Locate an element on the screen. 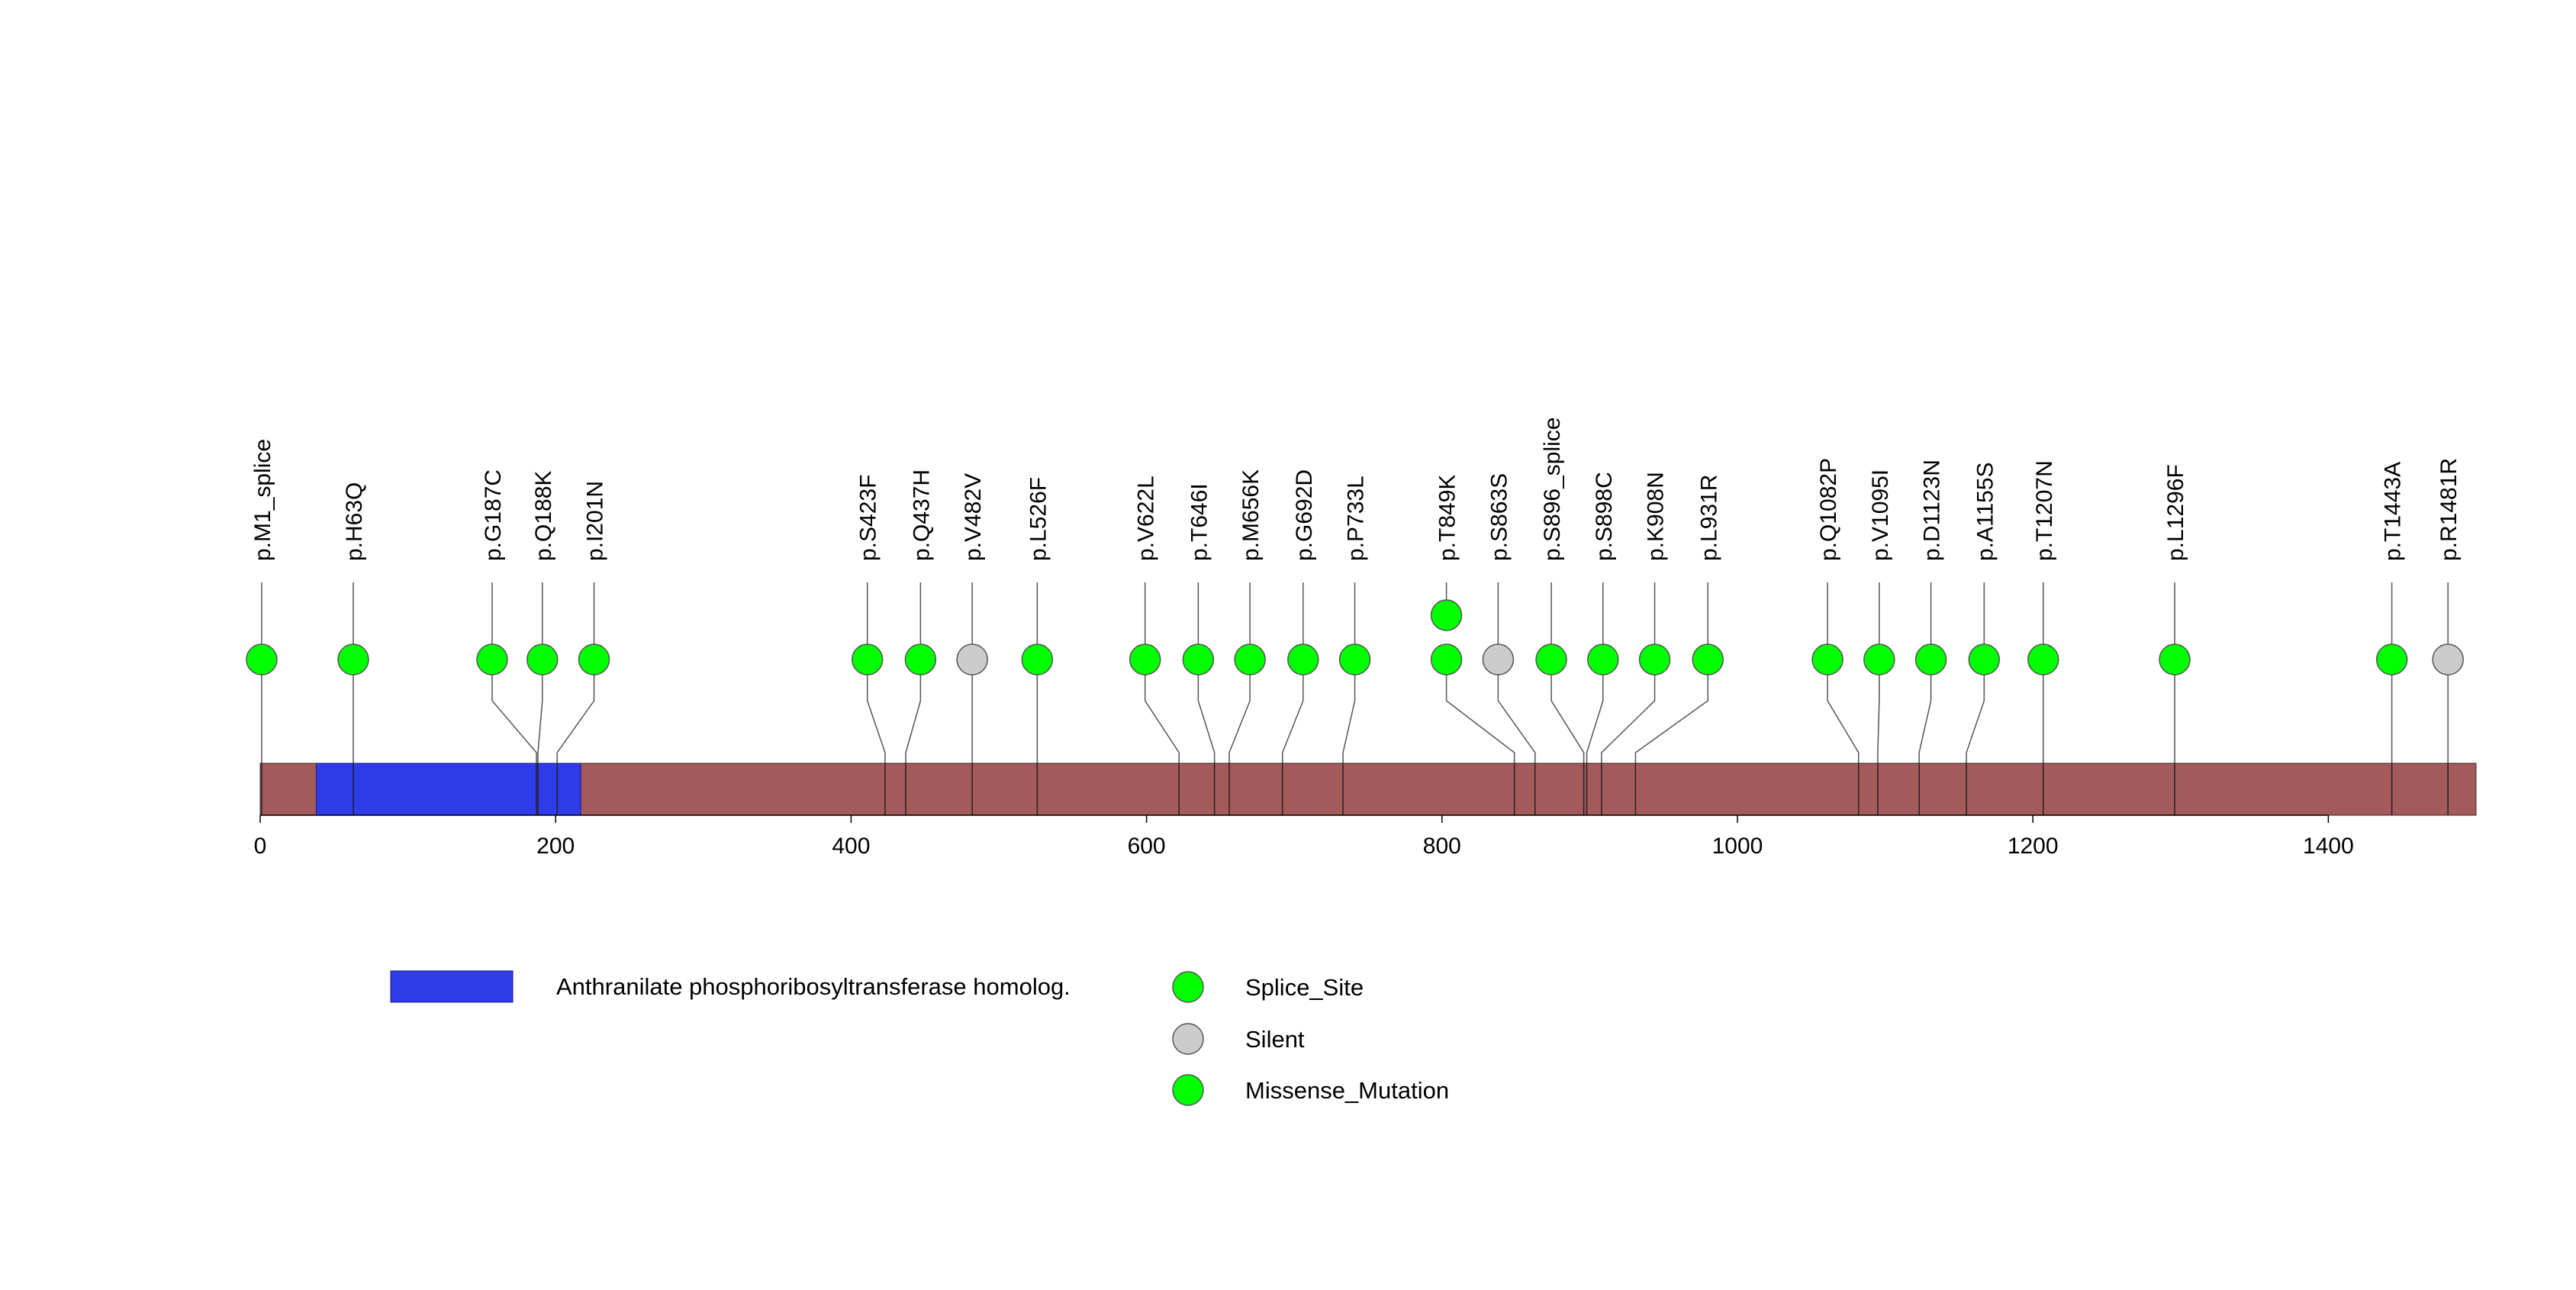 Image resolution: width=2576 pixels, height=1290 pixels. protein-track is located at coordinates (1368, 789).